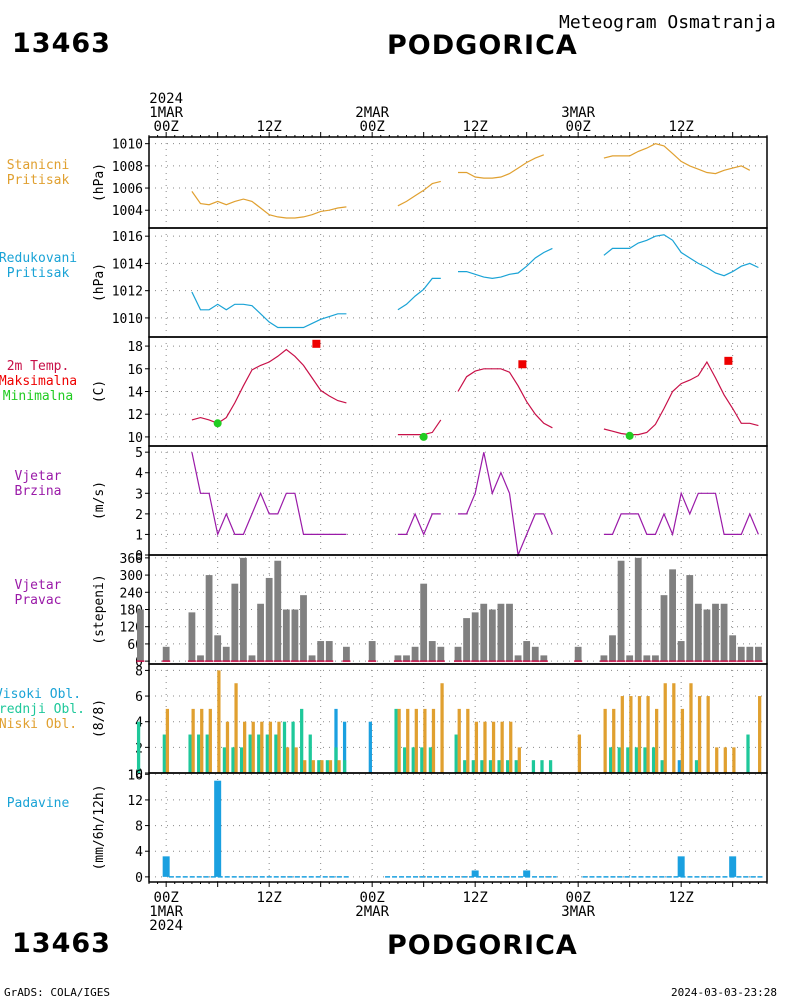  What do you see at coordinates (728, 360) in the screenshot?
I see `max-temp-marker` at bounding box center [728, 360].